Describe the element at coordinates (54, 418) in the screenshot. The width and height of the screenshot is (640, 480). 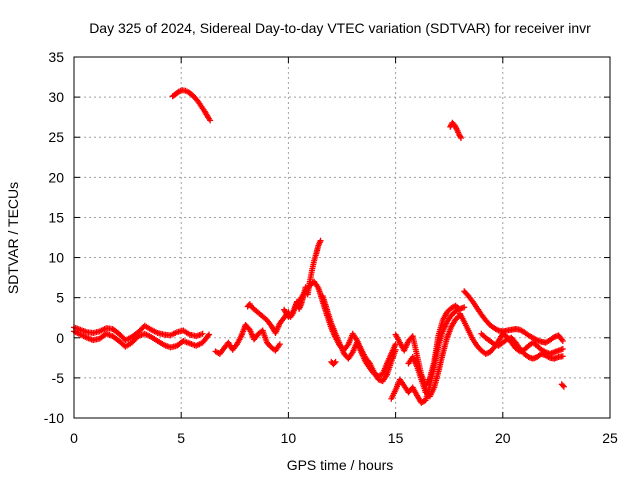
I see `y-tick-label: -10` at that location.